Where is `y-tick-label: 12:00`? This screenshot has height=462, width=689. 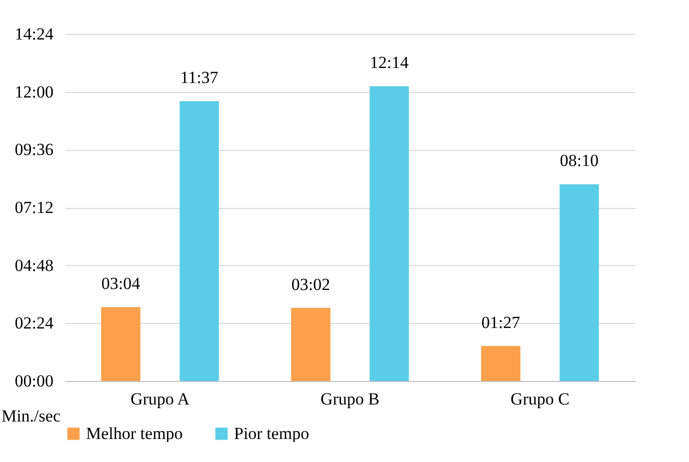
y-tick-label: 12:00 is located at coordinates (34, 92).